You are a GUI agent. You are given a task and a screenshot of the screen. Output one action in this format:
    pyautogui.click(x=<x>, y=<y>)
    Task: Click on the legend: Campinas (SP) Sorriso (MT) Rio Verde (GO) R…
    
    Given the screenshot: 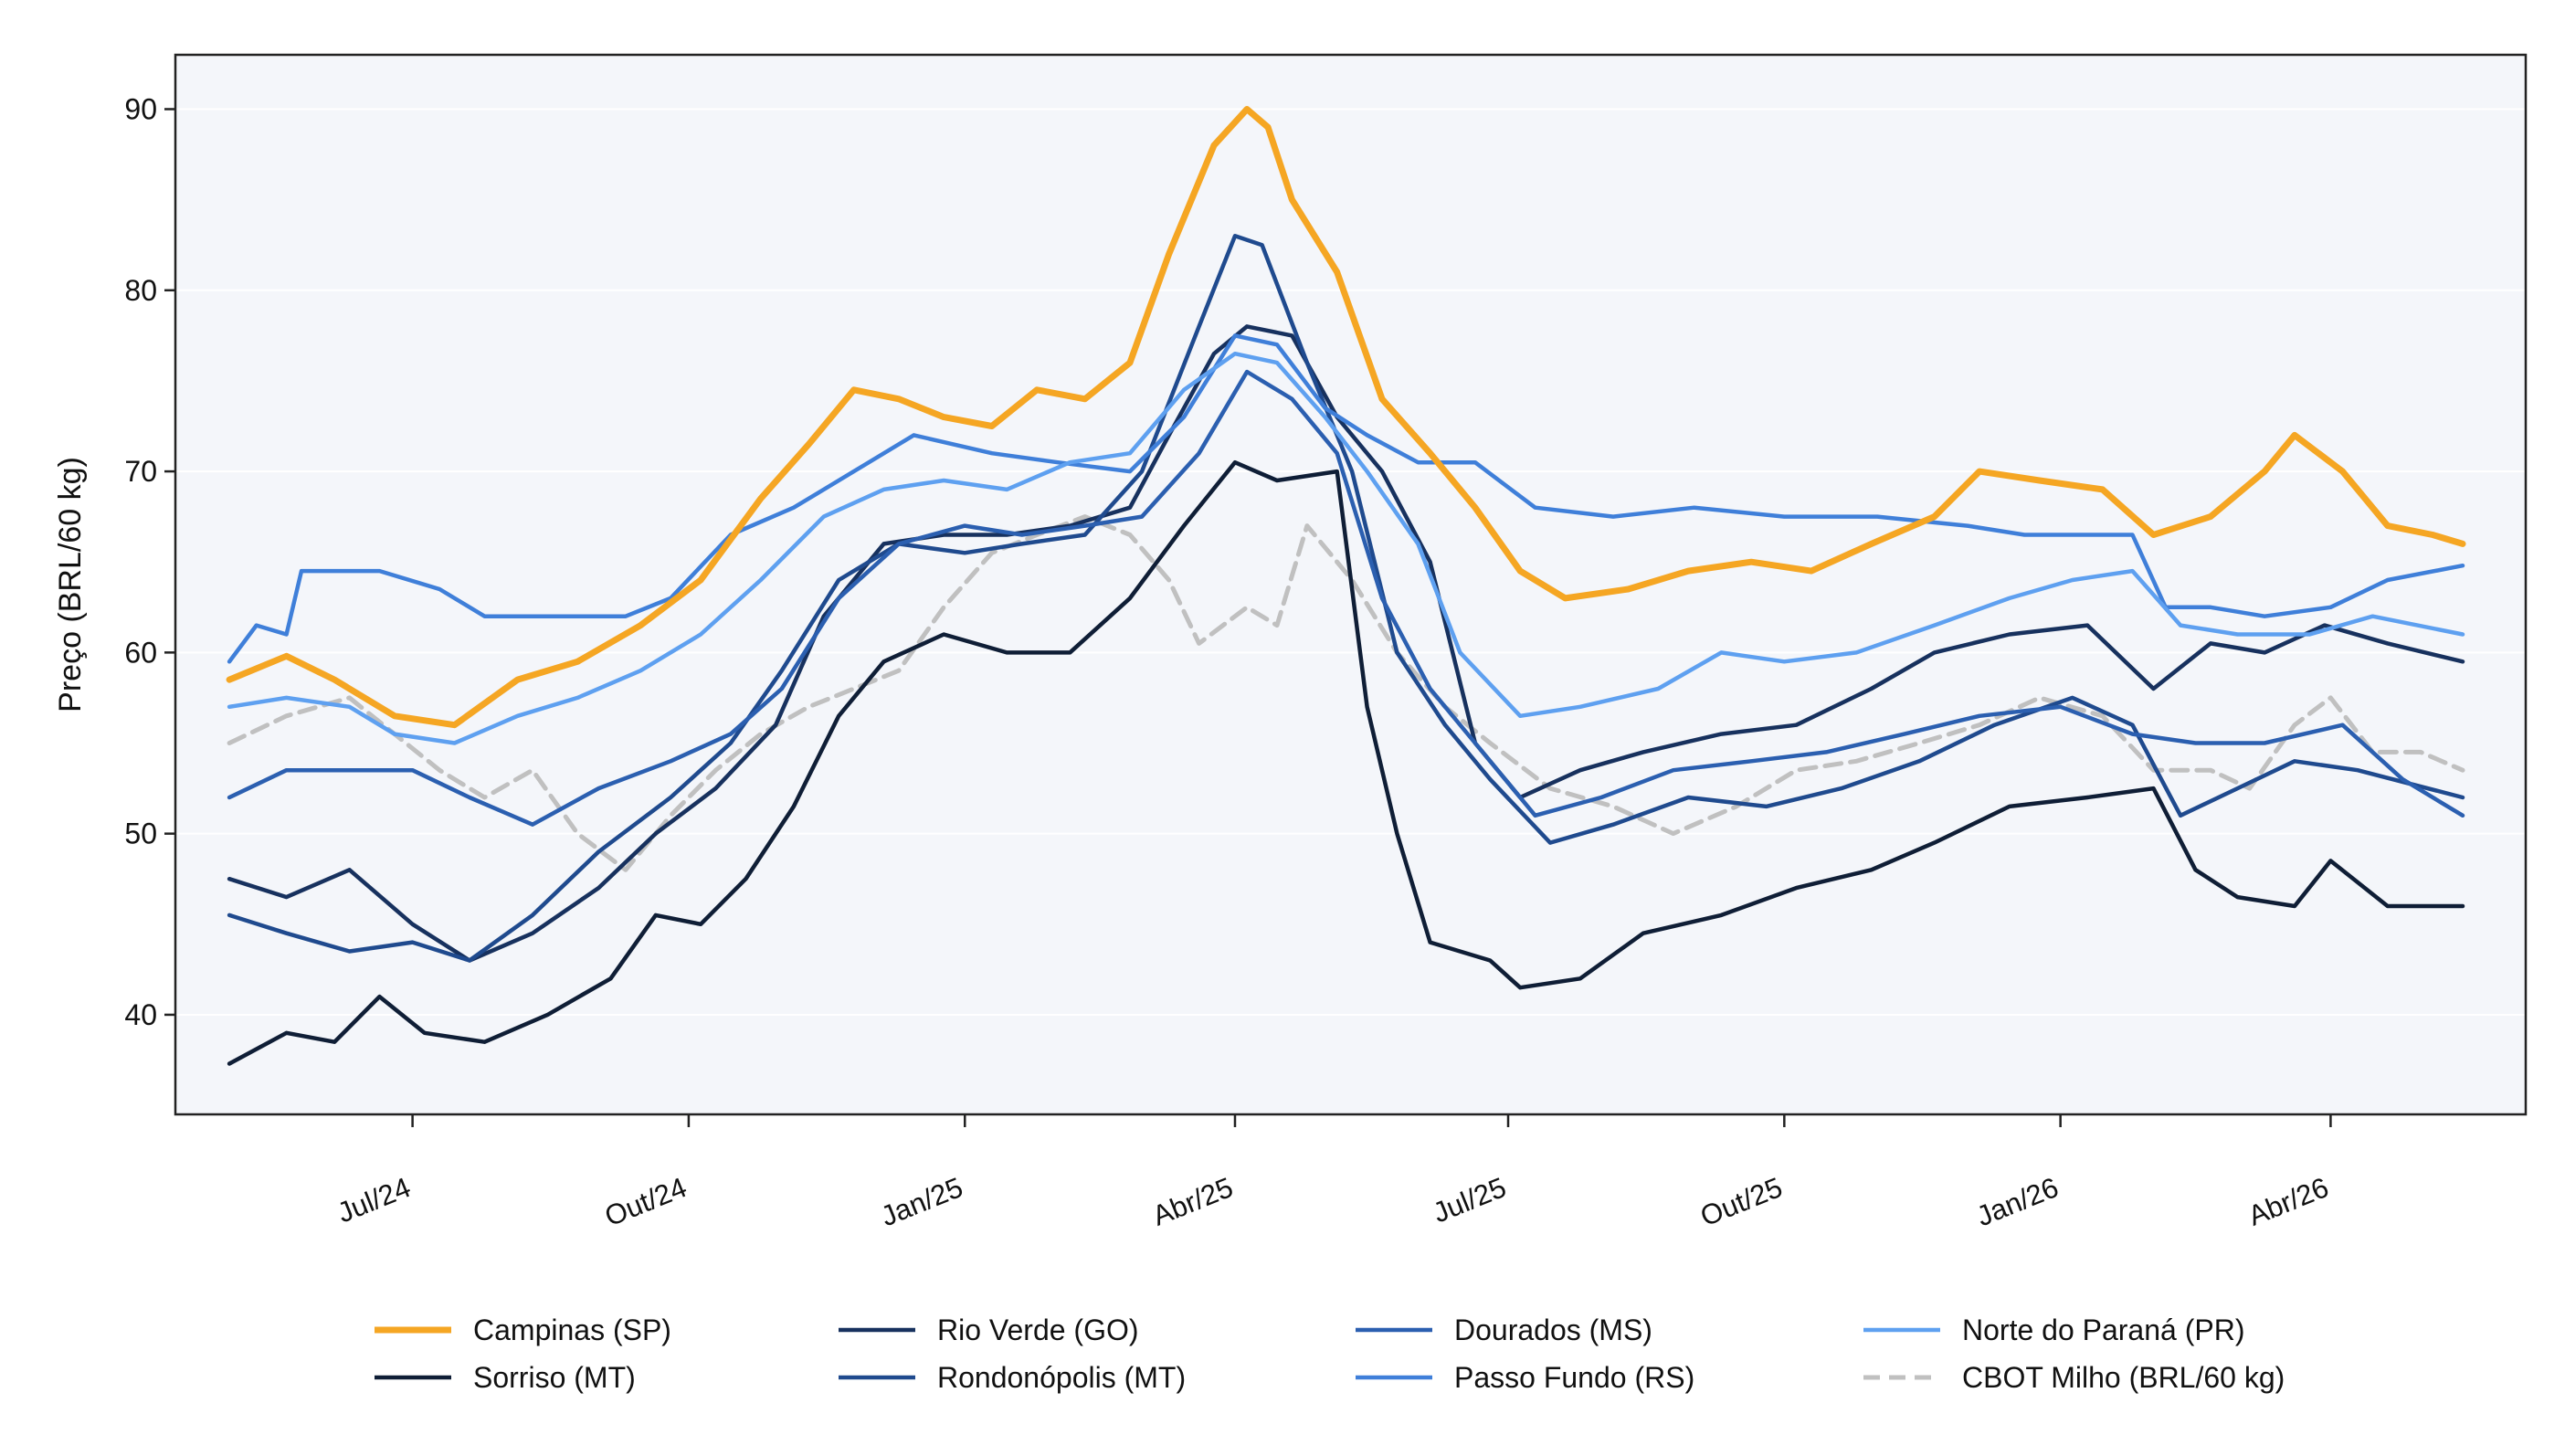 What is the action you would take?
    pyautogui.click(x=1330, y=1354)
    